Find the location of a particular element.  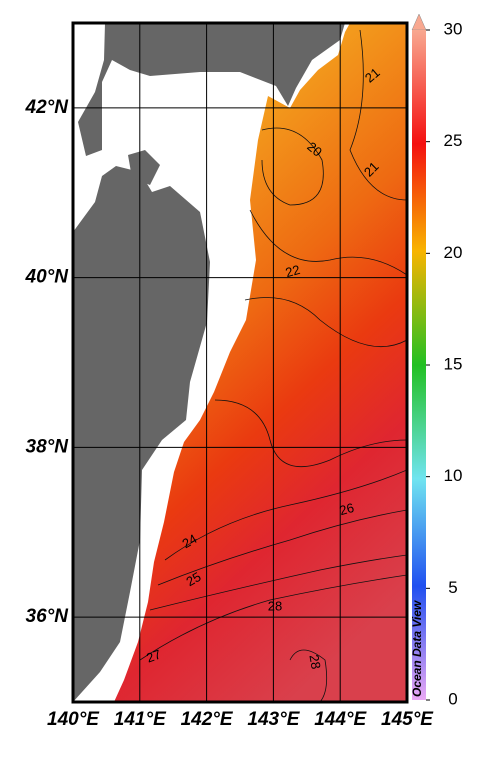

lat-label: 36°N is located at coordinates (48, 616).